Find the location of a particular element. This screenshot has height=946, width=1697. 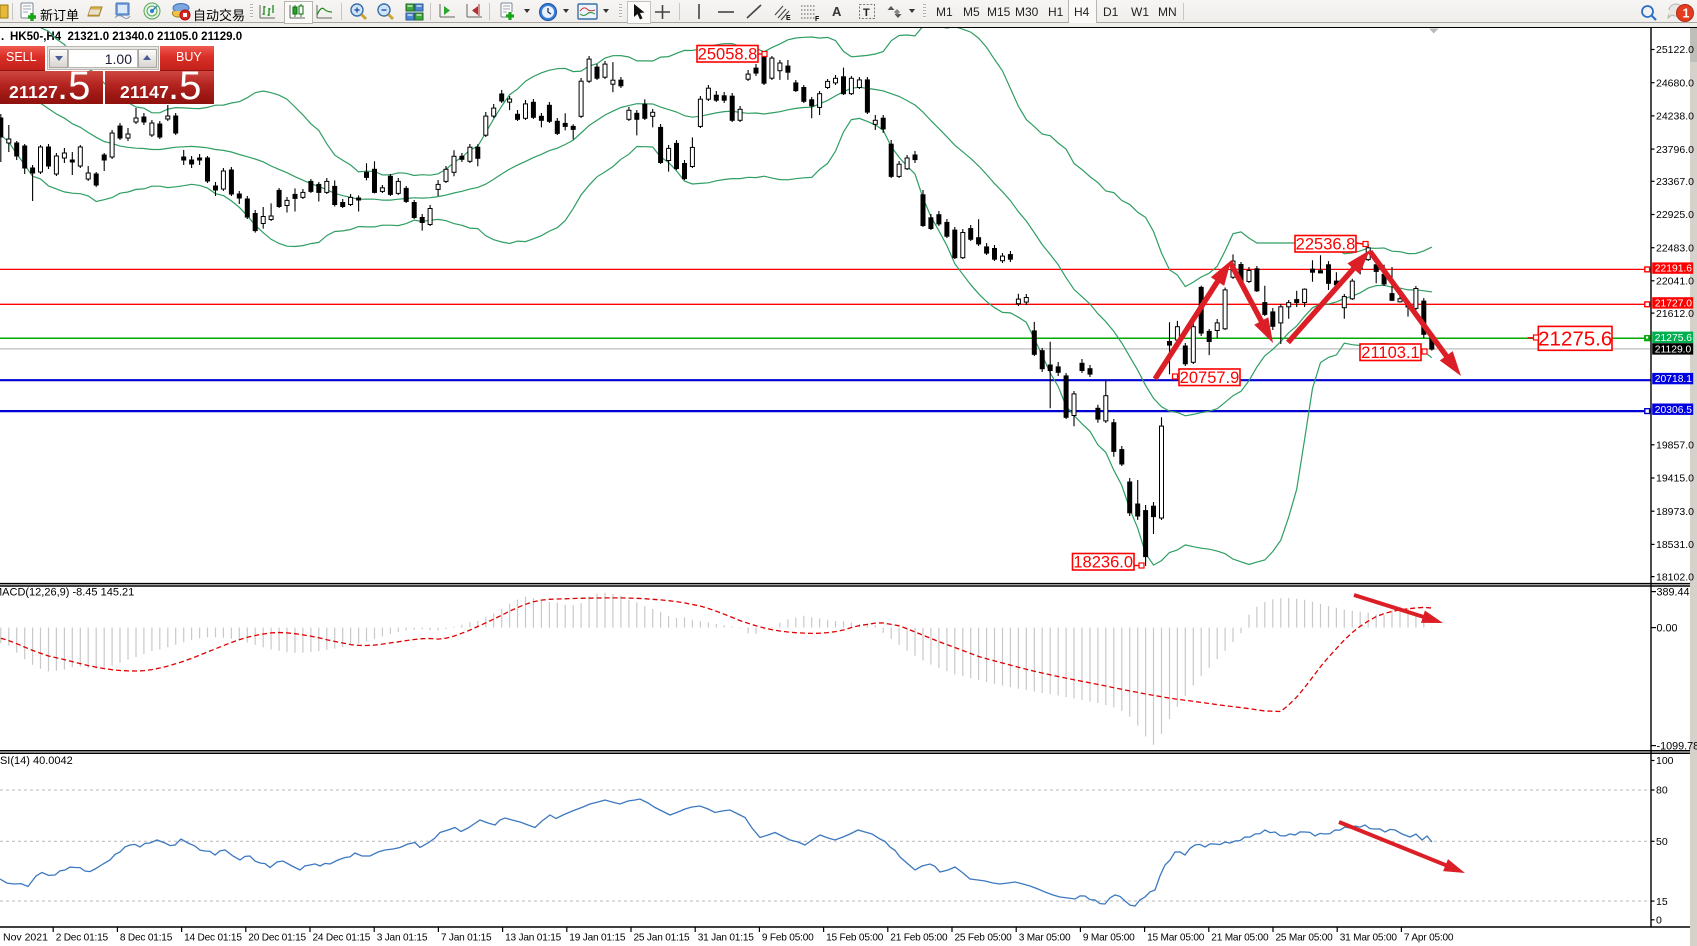

svg-text: 24238.0 is located at coordinates (1675, 117).